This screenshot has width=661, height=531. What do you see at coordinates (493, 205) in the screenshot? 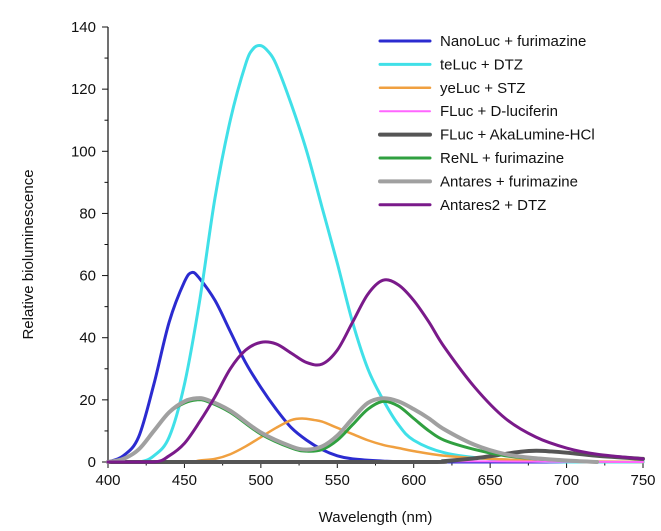
I see `legend-label-8: Antares2 + DTZ` at bounding box center [493, 205].